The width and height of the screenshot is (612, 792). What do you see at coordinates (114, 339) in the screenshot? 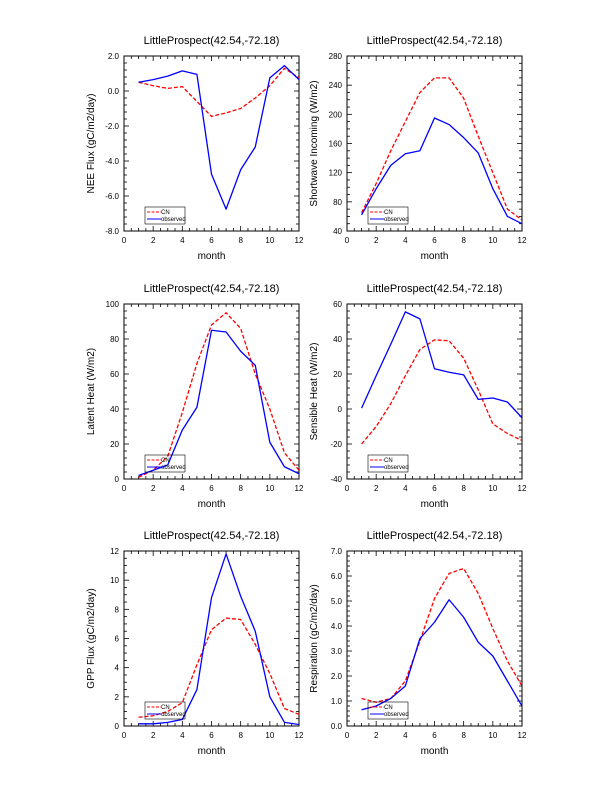
I see `y-tick-label: 80` at bounding box center [114, 339].